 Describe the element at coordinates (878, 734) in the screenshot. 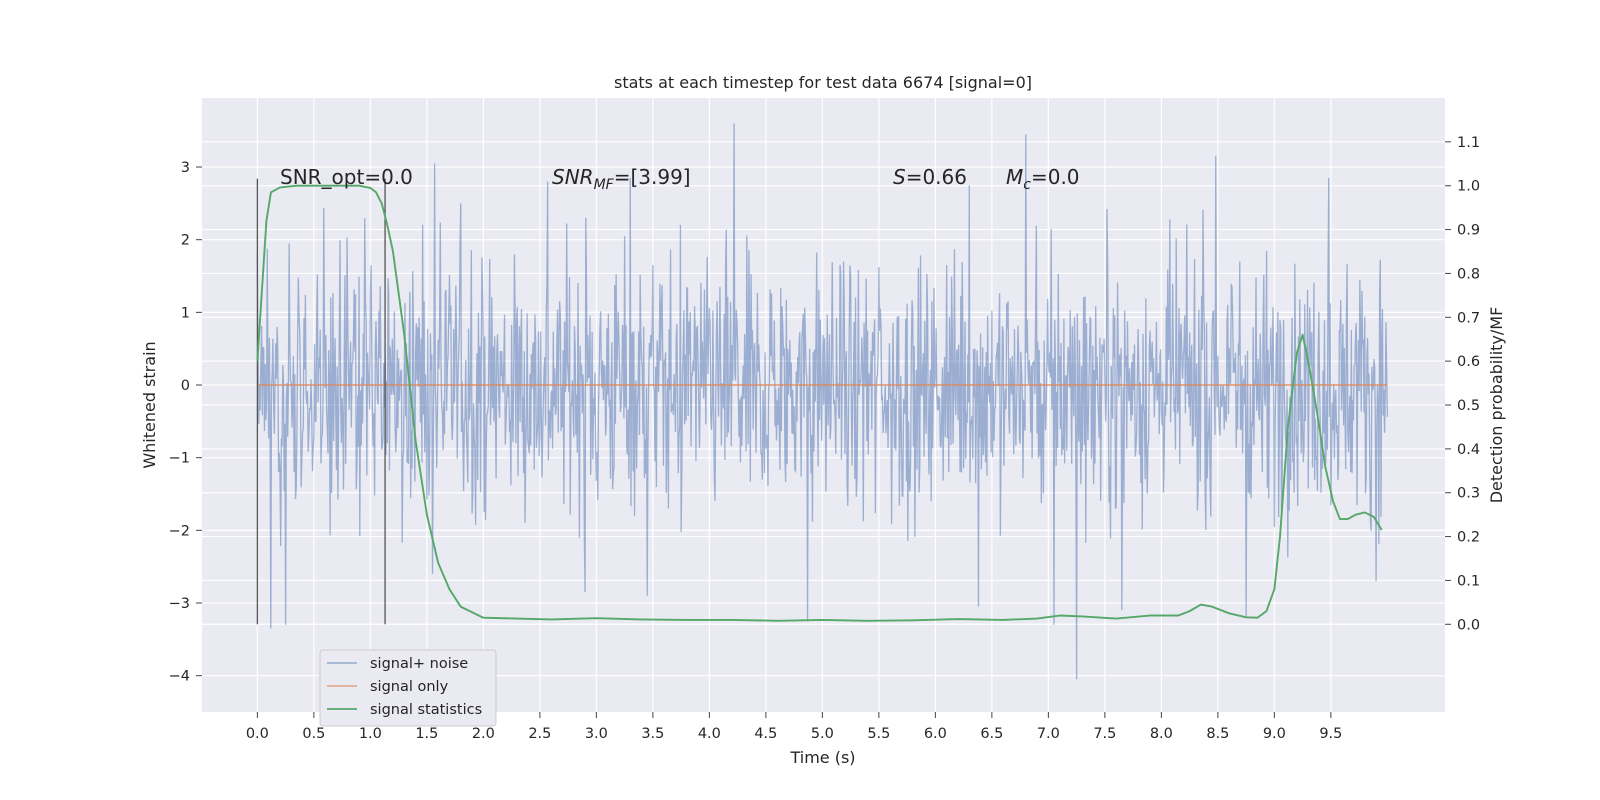

I see `x-tick-label: 5.5` at that location.